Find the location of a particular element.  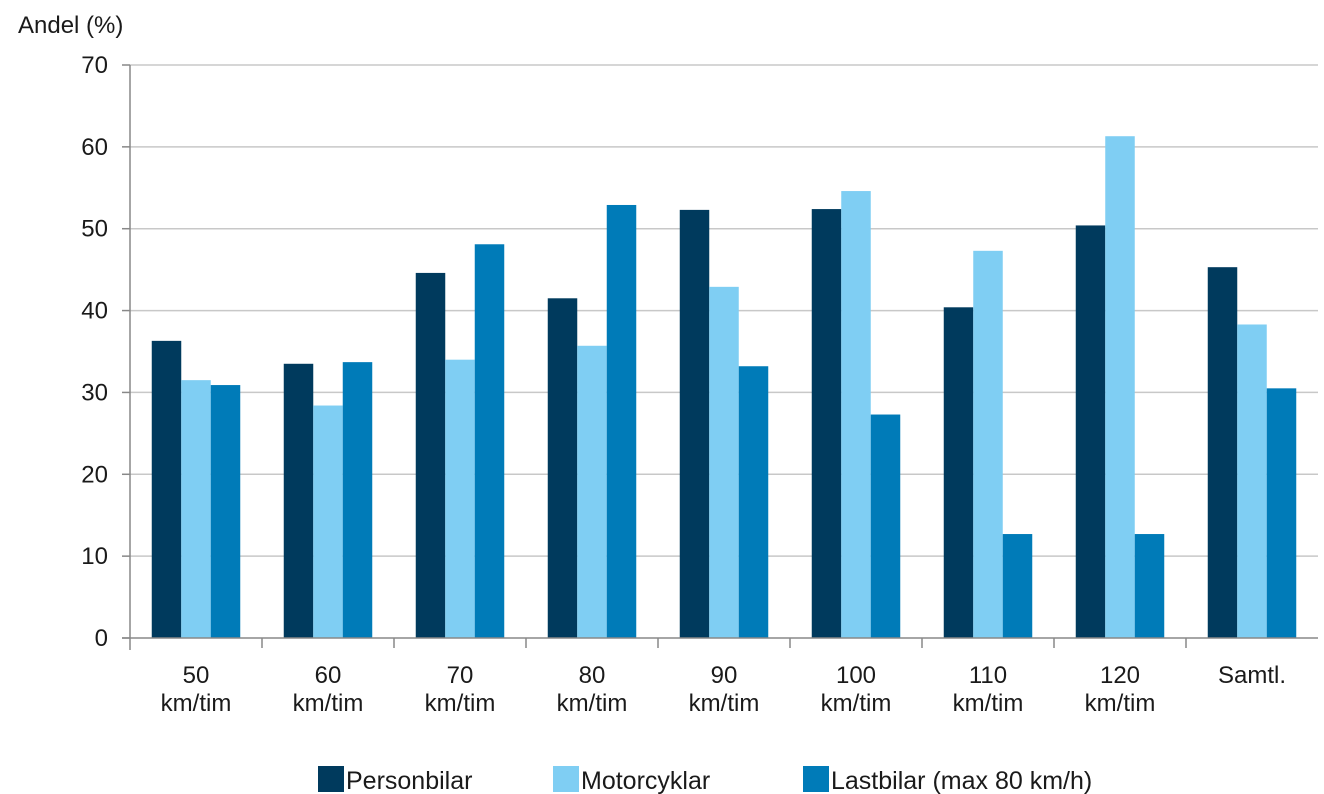

legend-label: Lastbilar (max 80 km/h) is located at coordinates (961, 780).